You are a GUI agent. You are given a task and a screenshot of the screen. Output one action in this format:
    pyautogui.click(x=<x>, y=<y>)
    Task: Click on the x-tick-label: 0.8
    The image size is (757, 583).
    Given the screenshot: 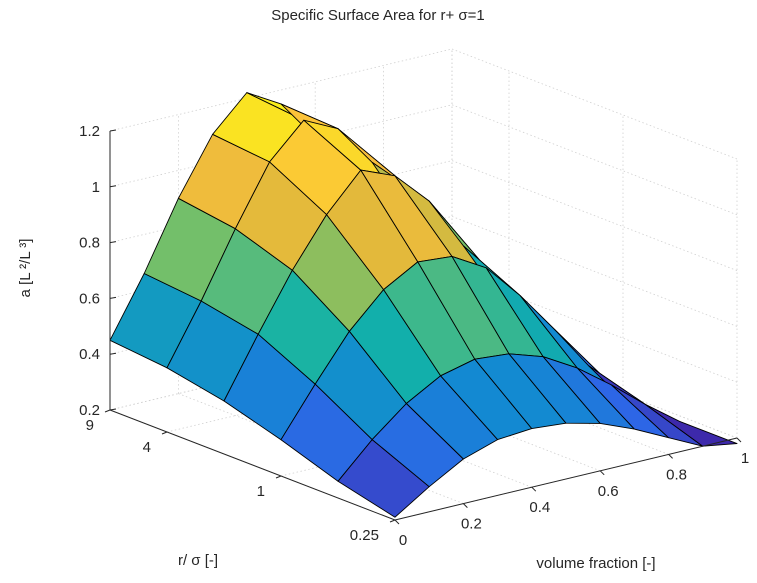 What is the action you would take?
    pyautogui.click(x=676, y=474)
    